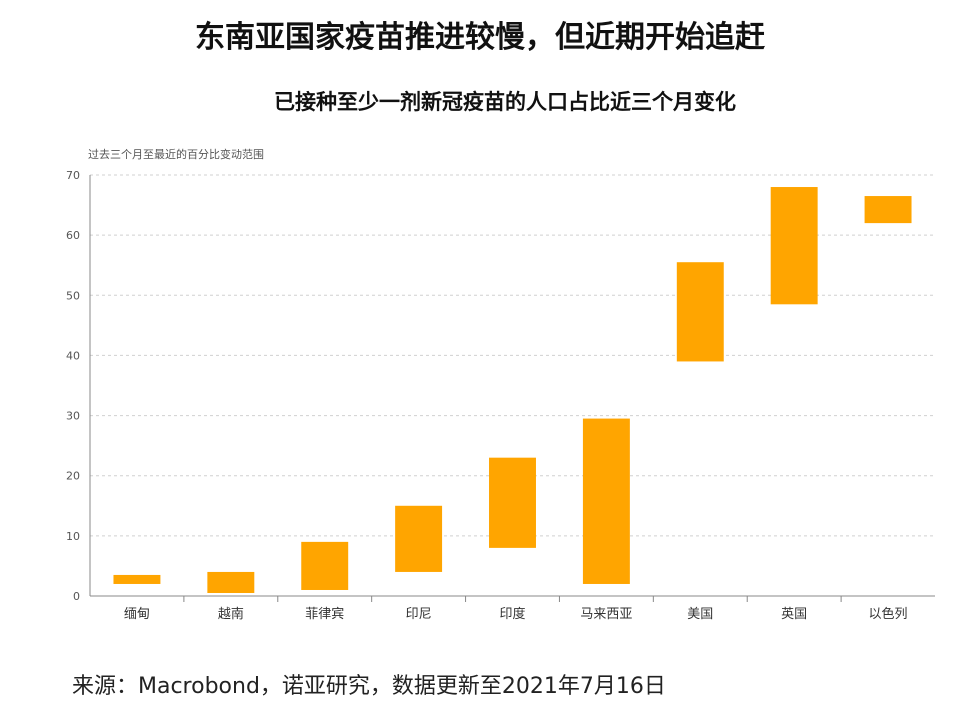 This screenshot has height=716, width=960. I want to click on y-tick-label: 10, so click(73, 536).